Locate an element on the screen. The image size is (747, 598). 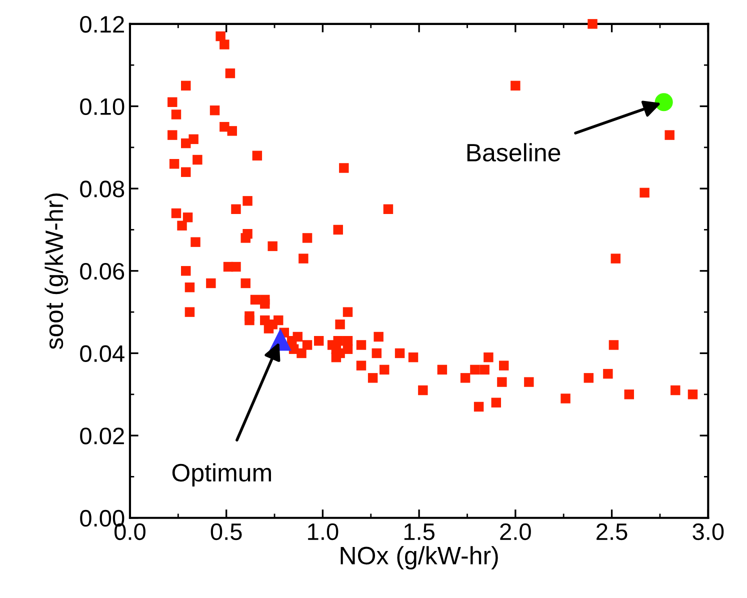
y-axis-title: soot (g/kW-hr) is located at coordinates (56, 271).